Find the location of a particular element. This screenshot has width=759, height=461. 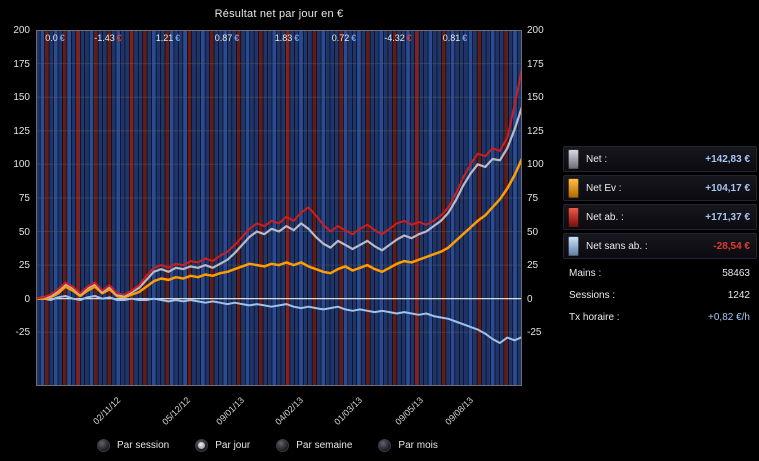

legend-row: Net ab. : +171,37 € is located at coordinates (660, 217).